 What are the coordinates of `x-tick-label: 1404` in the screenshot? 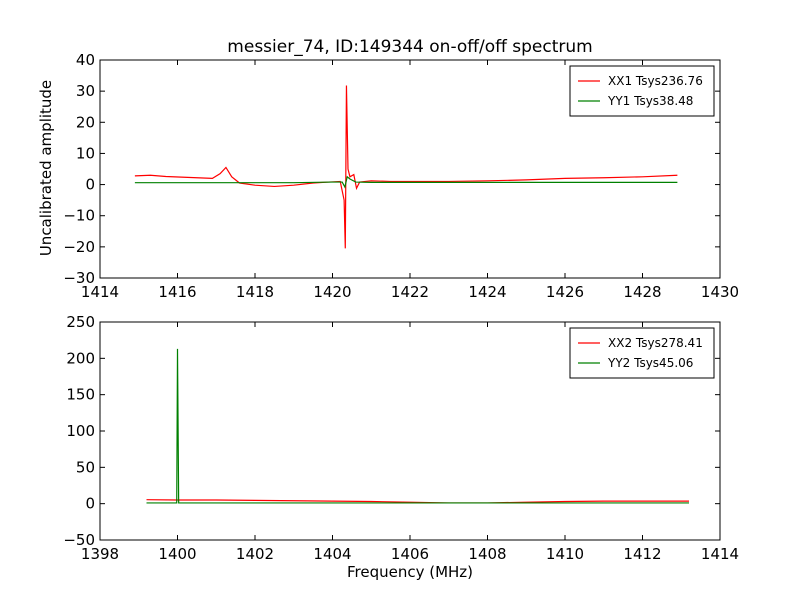 It's located at (332, 554).